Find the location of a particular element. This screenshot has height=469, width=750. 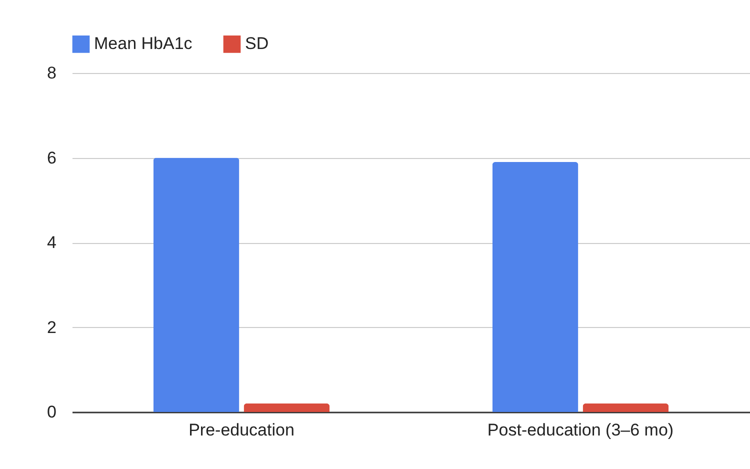

y-tick-label: 8 is located at coordinates (51, 73).